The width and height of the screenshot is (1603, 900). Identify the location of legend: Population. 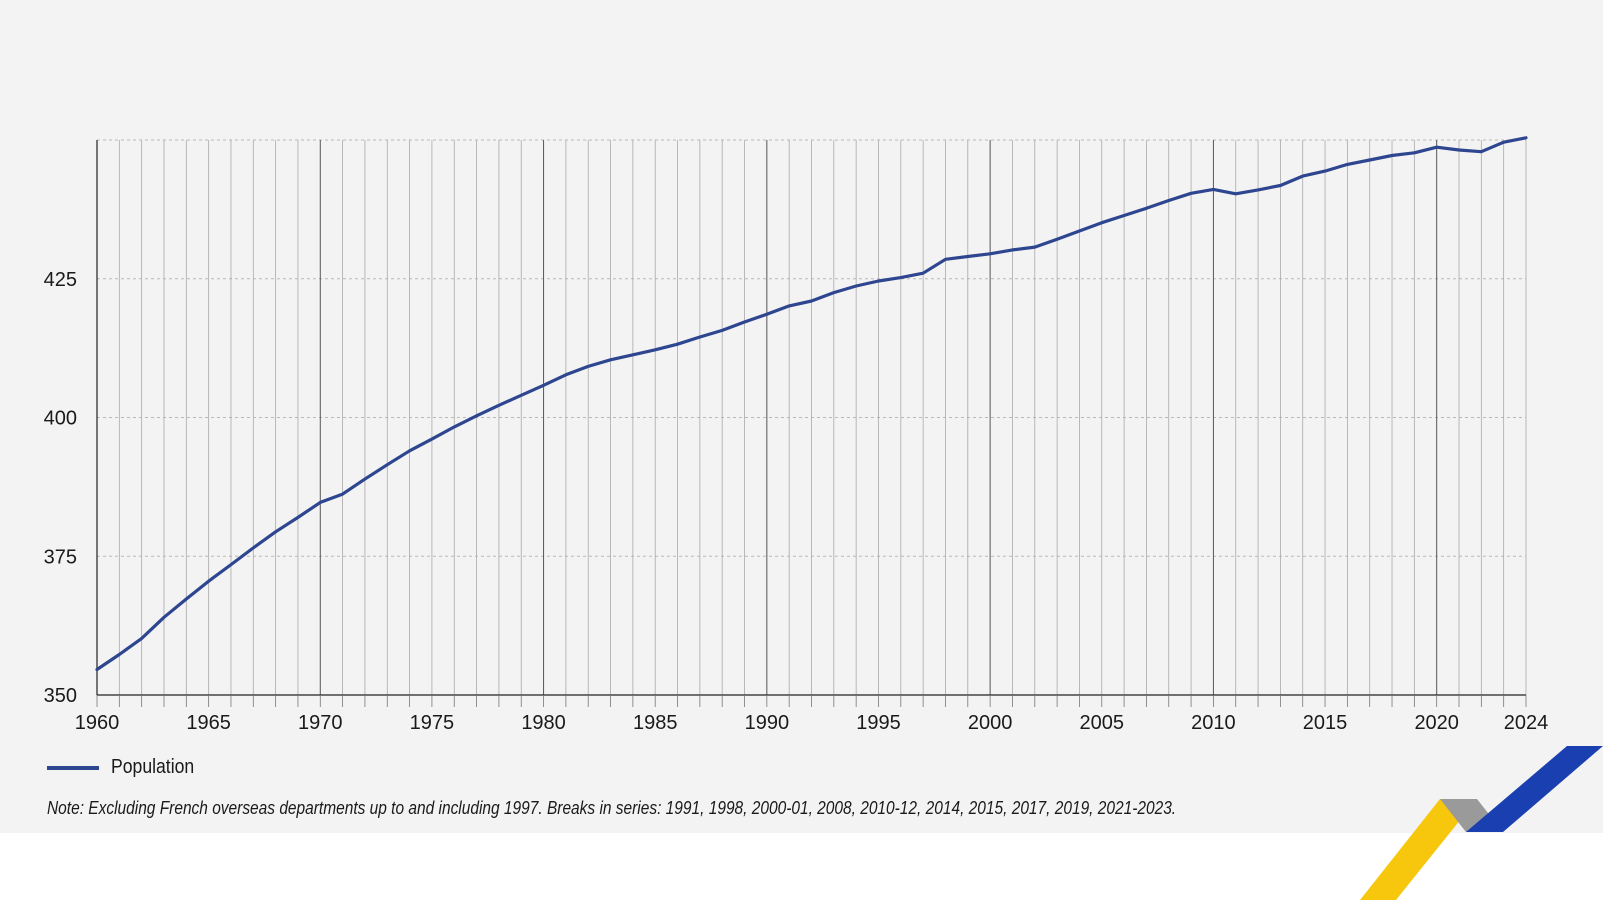
(126, 767).